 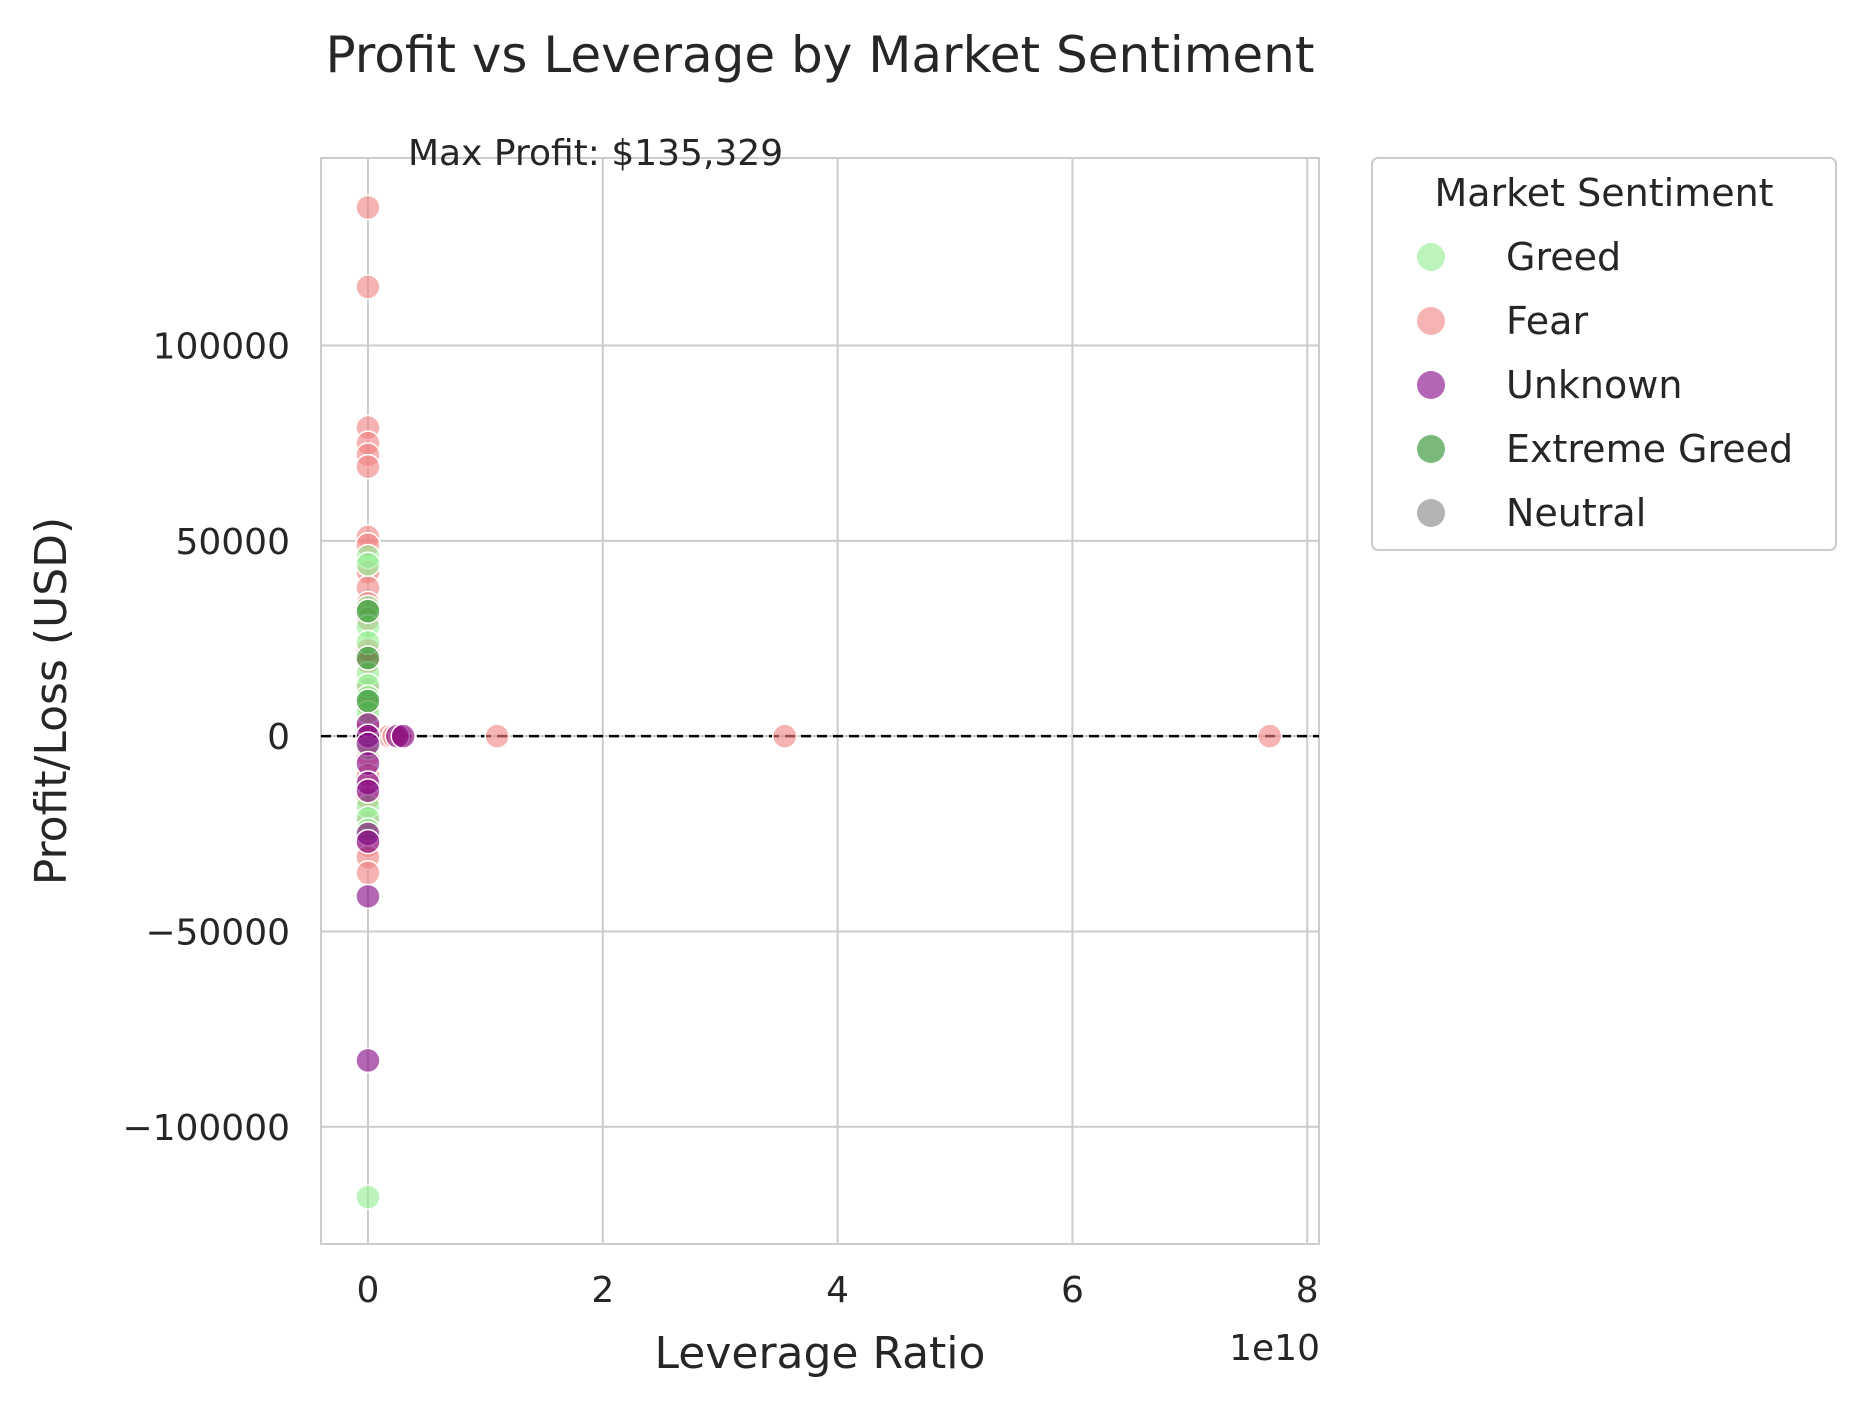 What do you see at coordinates (595, 153) in the screenshot?
I see `annotation-max-profit: Max Profit: $135,329` at bounding box center [595, 153].